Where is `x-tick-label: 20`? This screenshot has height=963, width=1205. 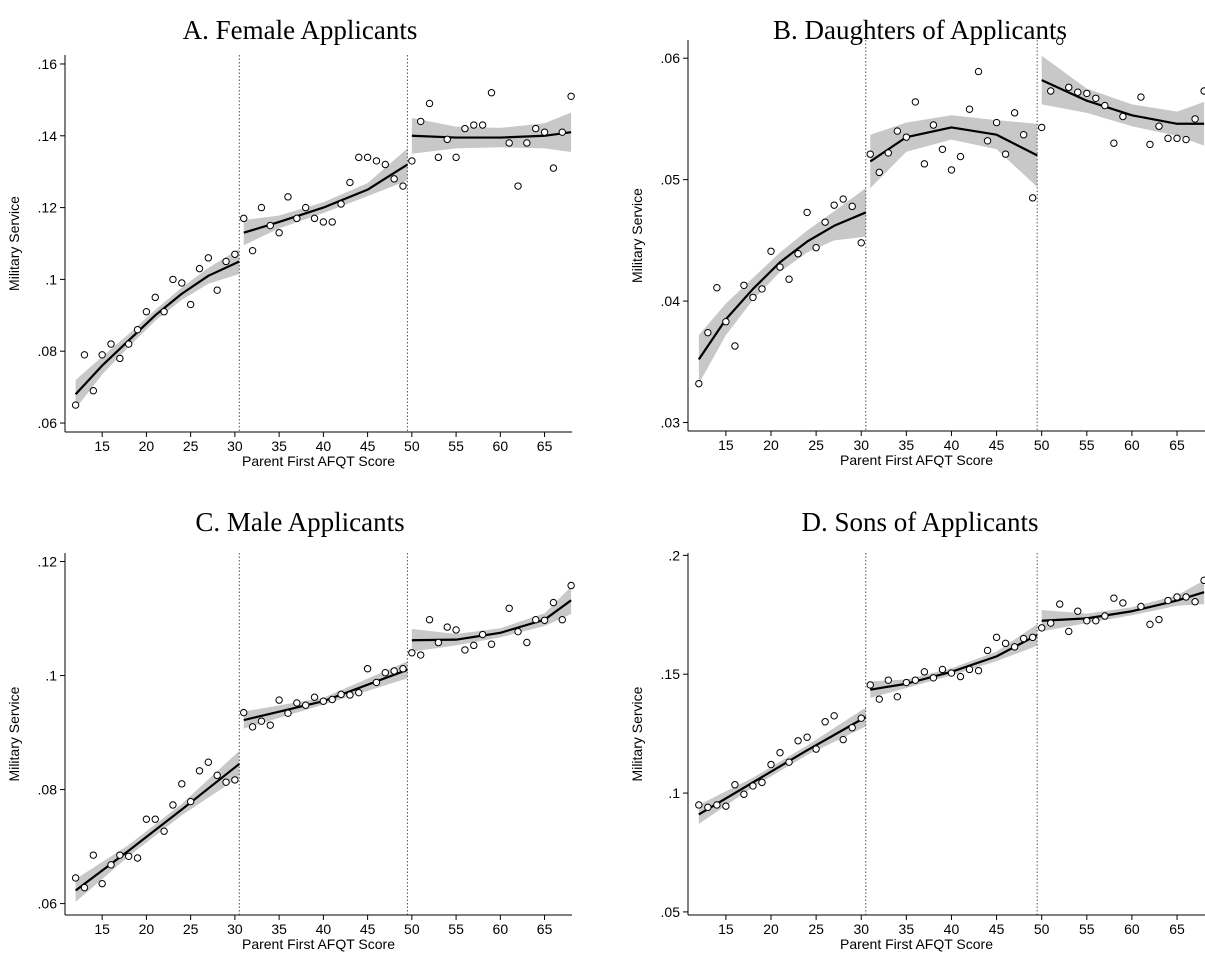 x-tick-label: 20 is located at coordinates (771, 445).